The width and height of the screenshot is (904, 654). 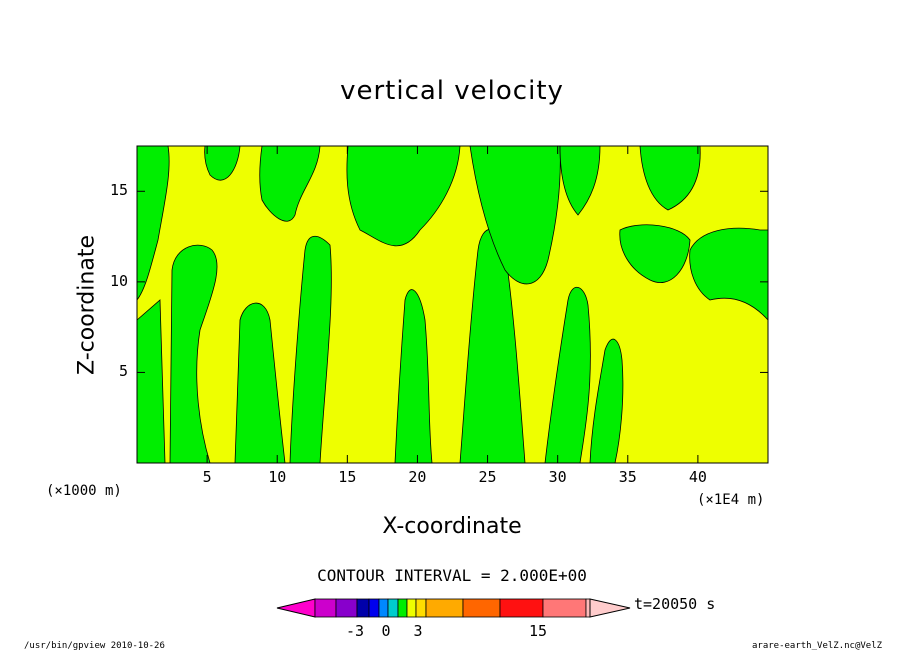 What do you see at coordinates (452, 526) in the screenshot?
I see `x-axis-label: X-coordinate` at bounding box center [452, 526].